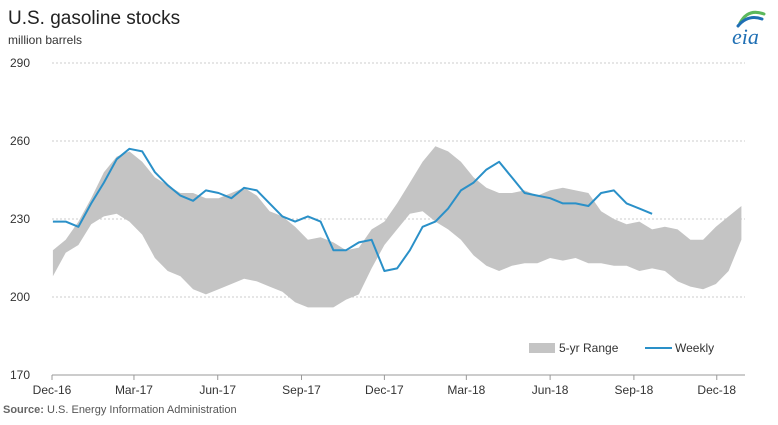  I want to click on eia-logo: eia, so click(748, 27).